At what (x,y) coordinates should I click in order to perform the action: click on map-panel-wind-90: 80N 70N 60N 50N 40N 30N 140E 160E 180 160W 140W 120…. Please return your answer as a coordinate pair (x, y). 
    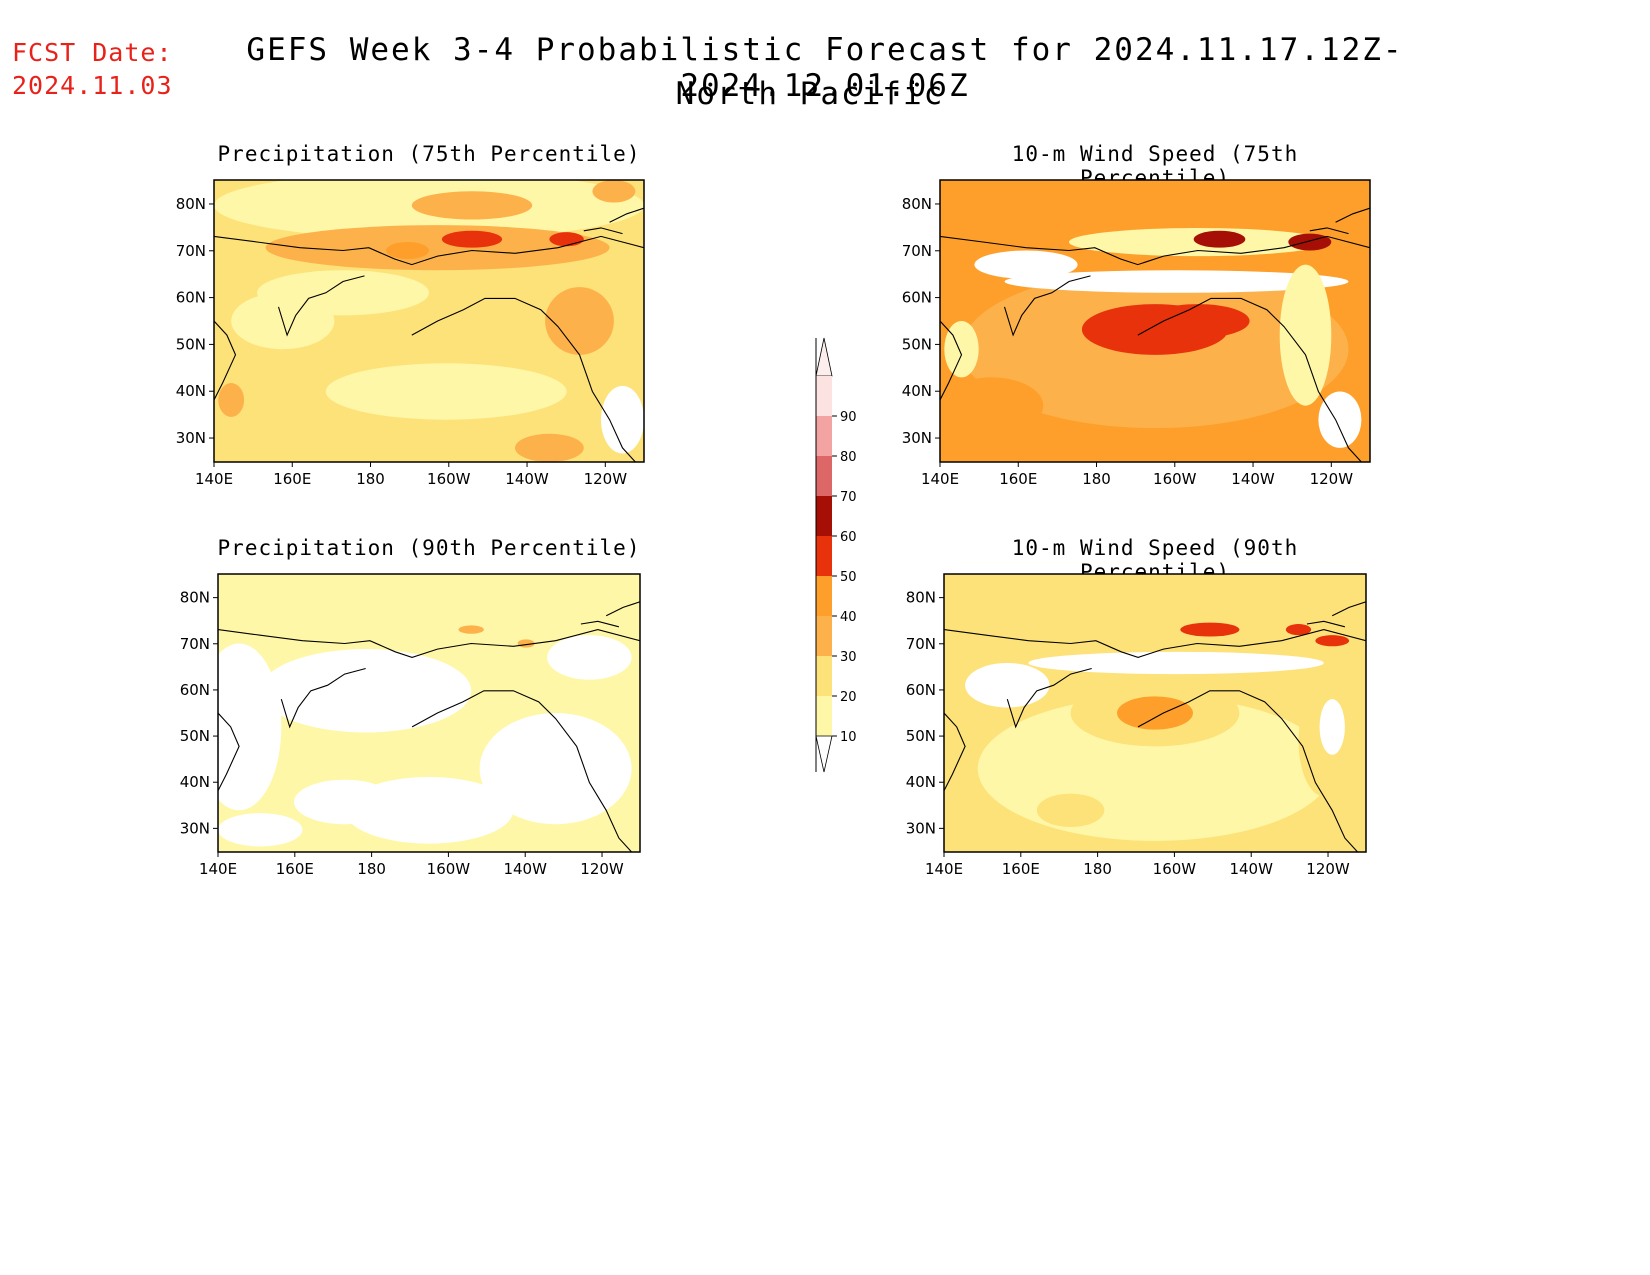
    Looking at the image, I should click on (1136, 725).